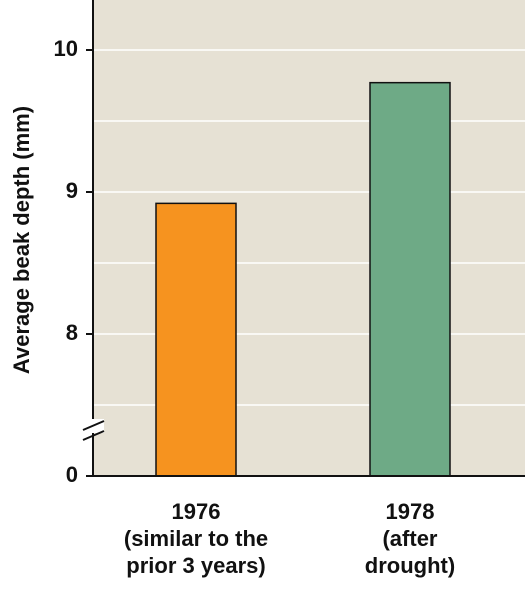 The image size is (525, 597). I want to click on y-tick-label: 10, so click(66, 48).